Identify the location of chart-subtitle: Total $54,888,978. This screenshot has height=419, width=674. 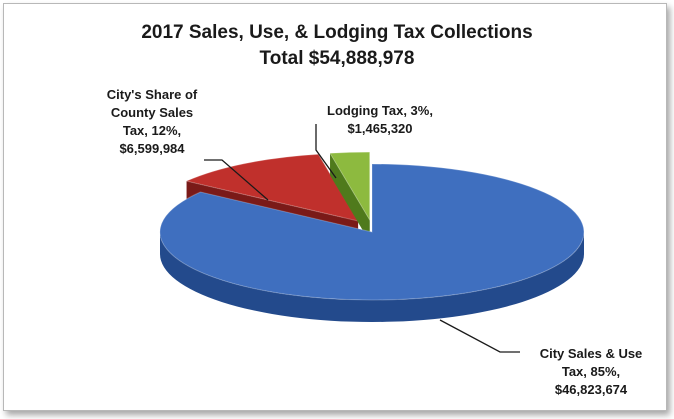
(337, 58).